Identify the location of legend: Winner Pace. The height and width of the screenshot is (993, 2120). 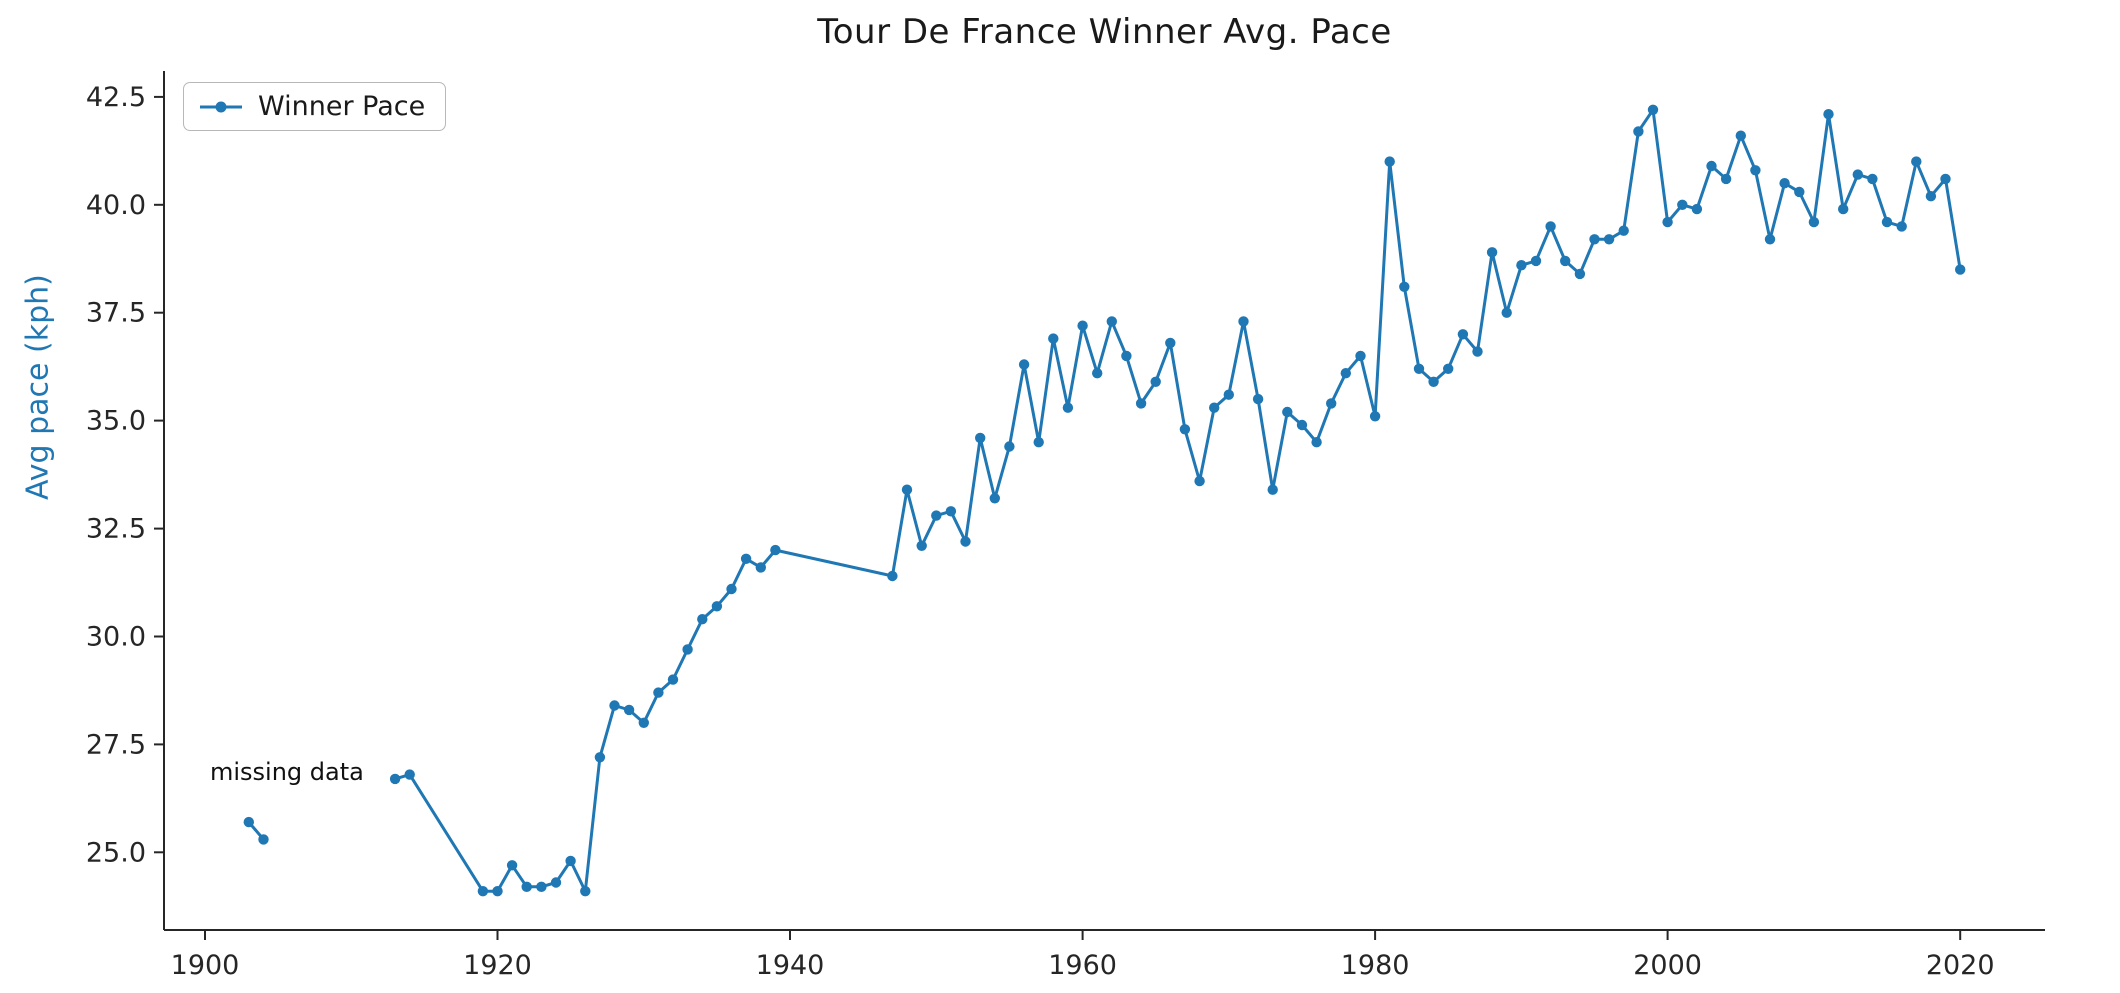
(315, 106).